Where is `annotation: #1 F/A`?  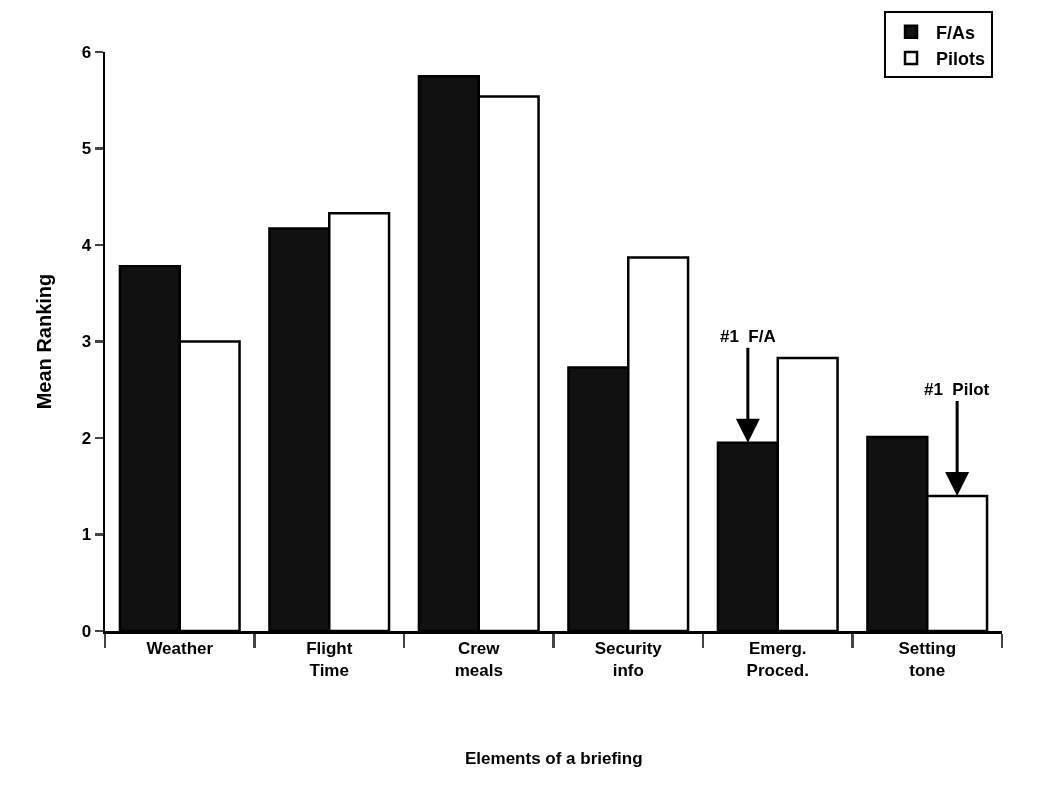 annotation: #1 F/A is located at coordinates (748, 336).